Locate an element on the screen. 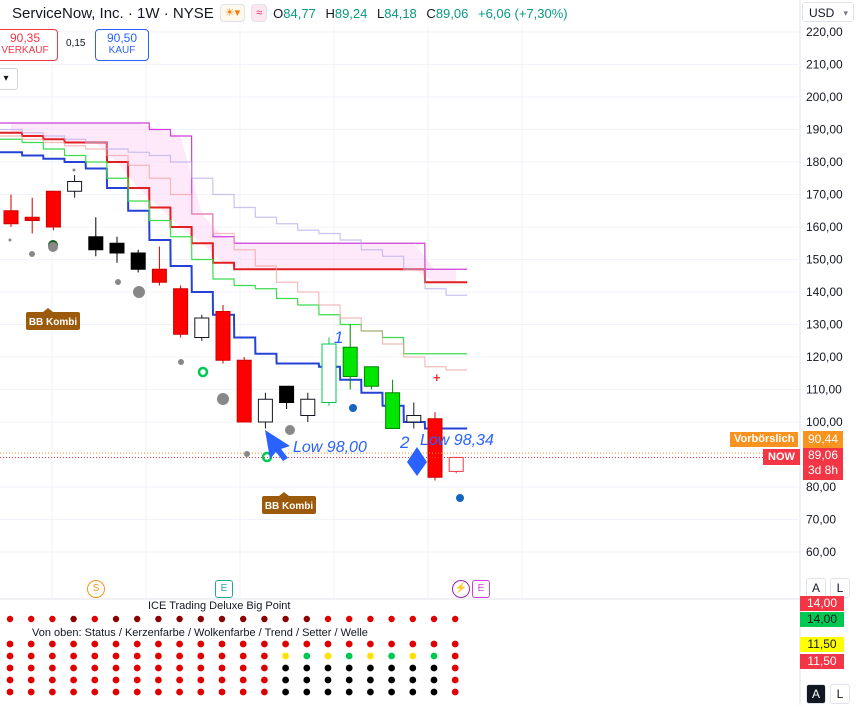  last-price-label: 89,06 3d 8h is located at coordinates (823, 464).